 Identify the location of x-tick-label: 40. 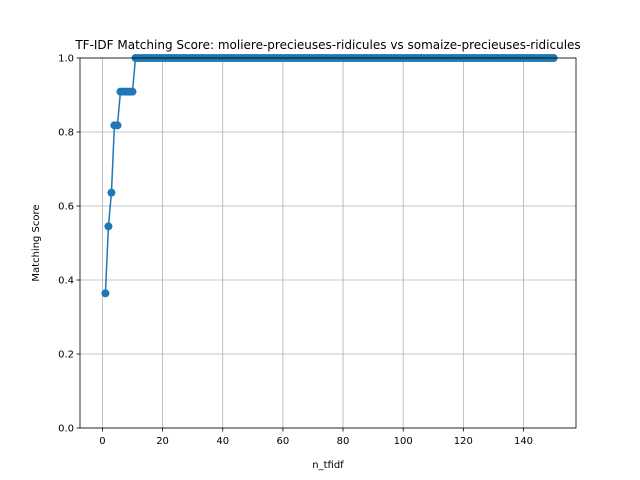
(222, 441).